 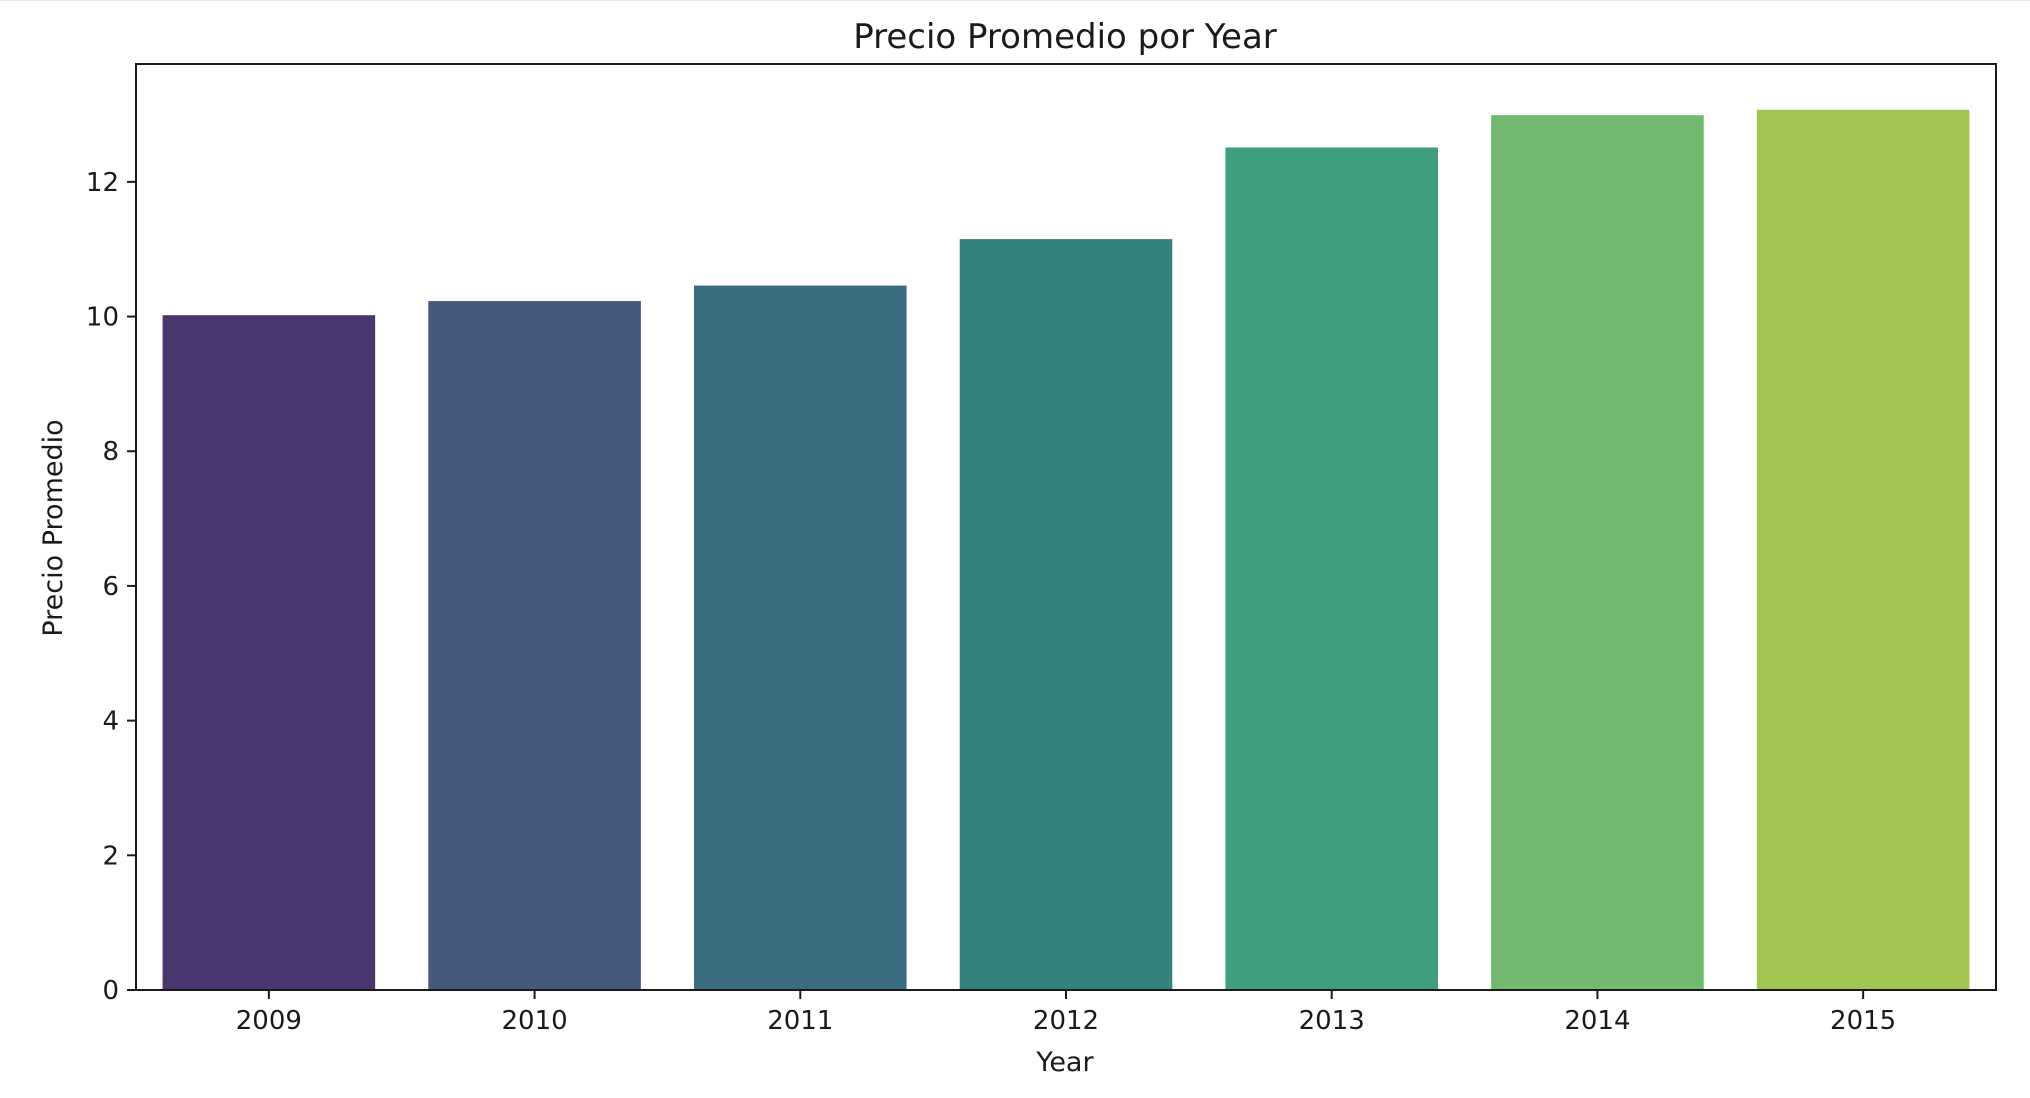 I want to click on bar-2013, so click(x=1331, y=568).